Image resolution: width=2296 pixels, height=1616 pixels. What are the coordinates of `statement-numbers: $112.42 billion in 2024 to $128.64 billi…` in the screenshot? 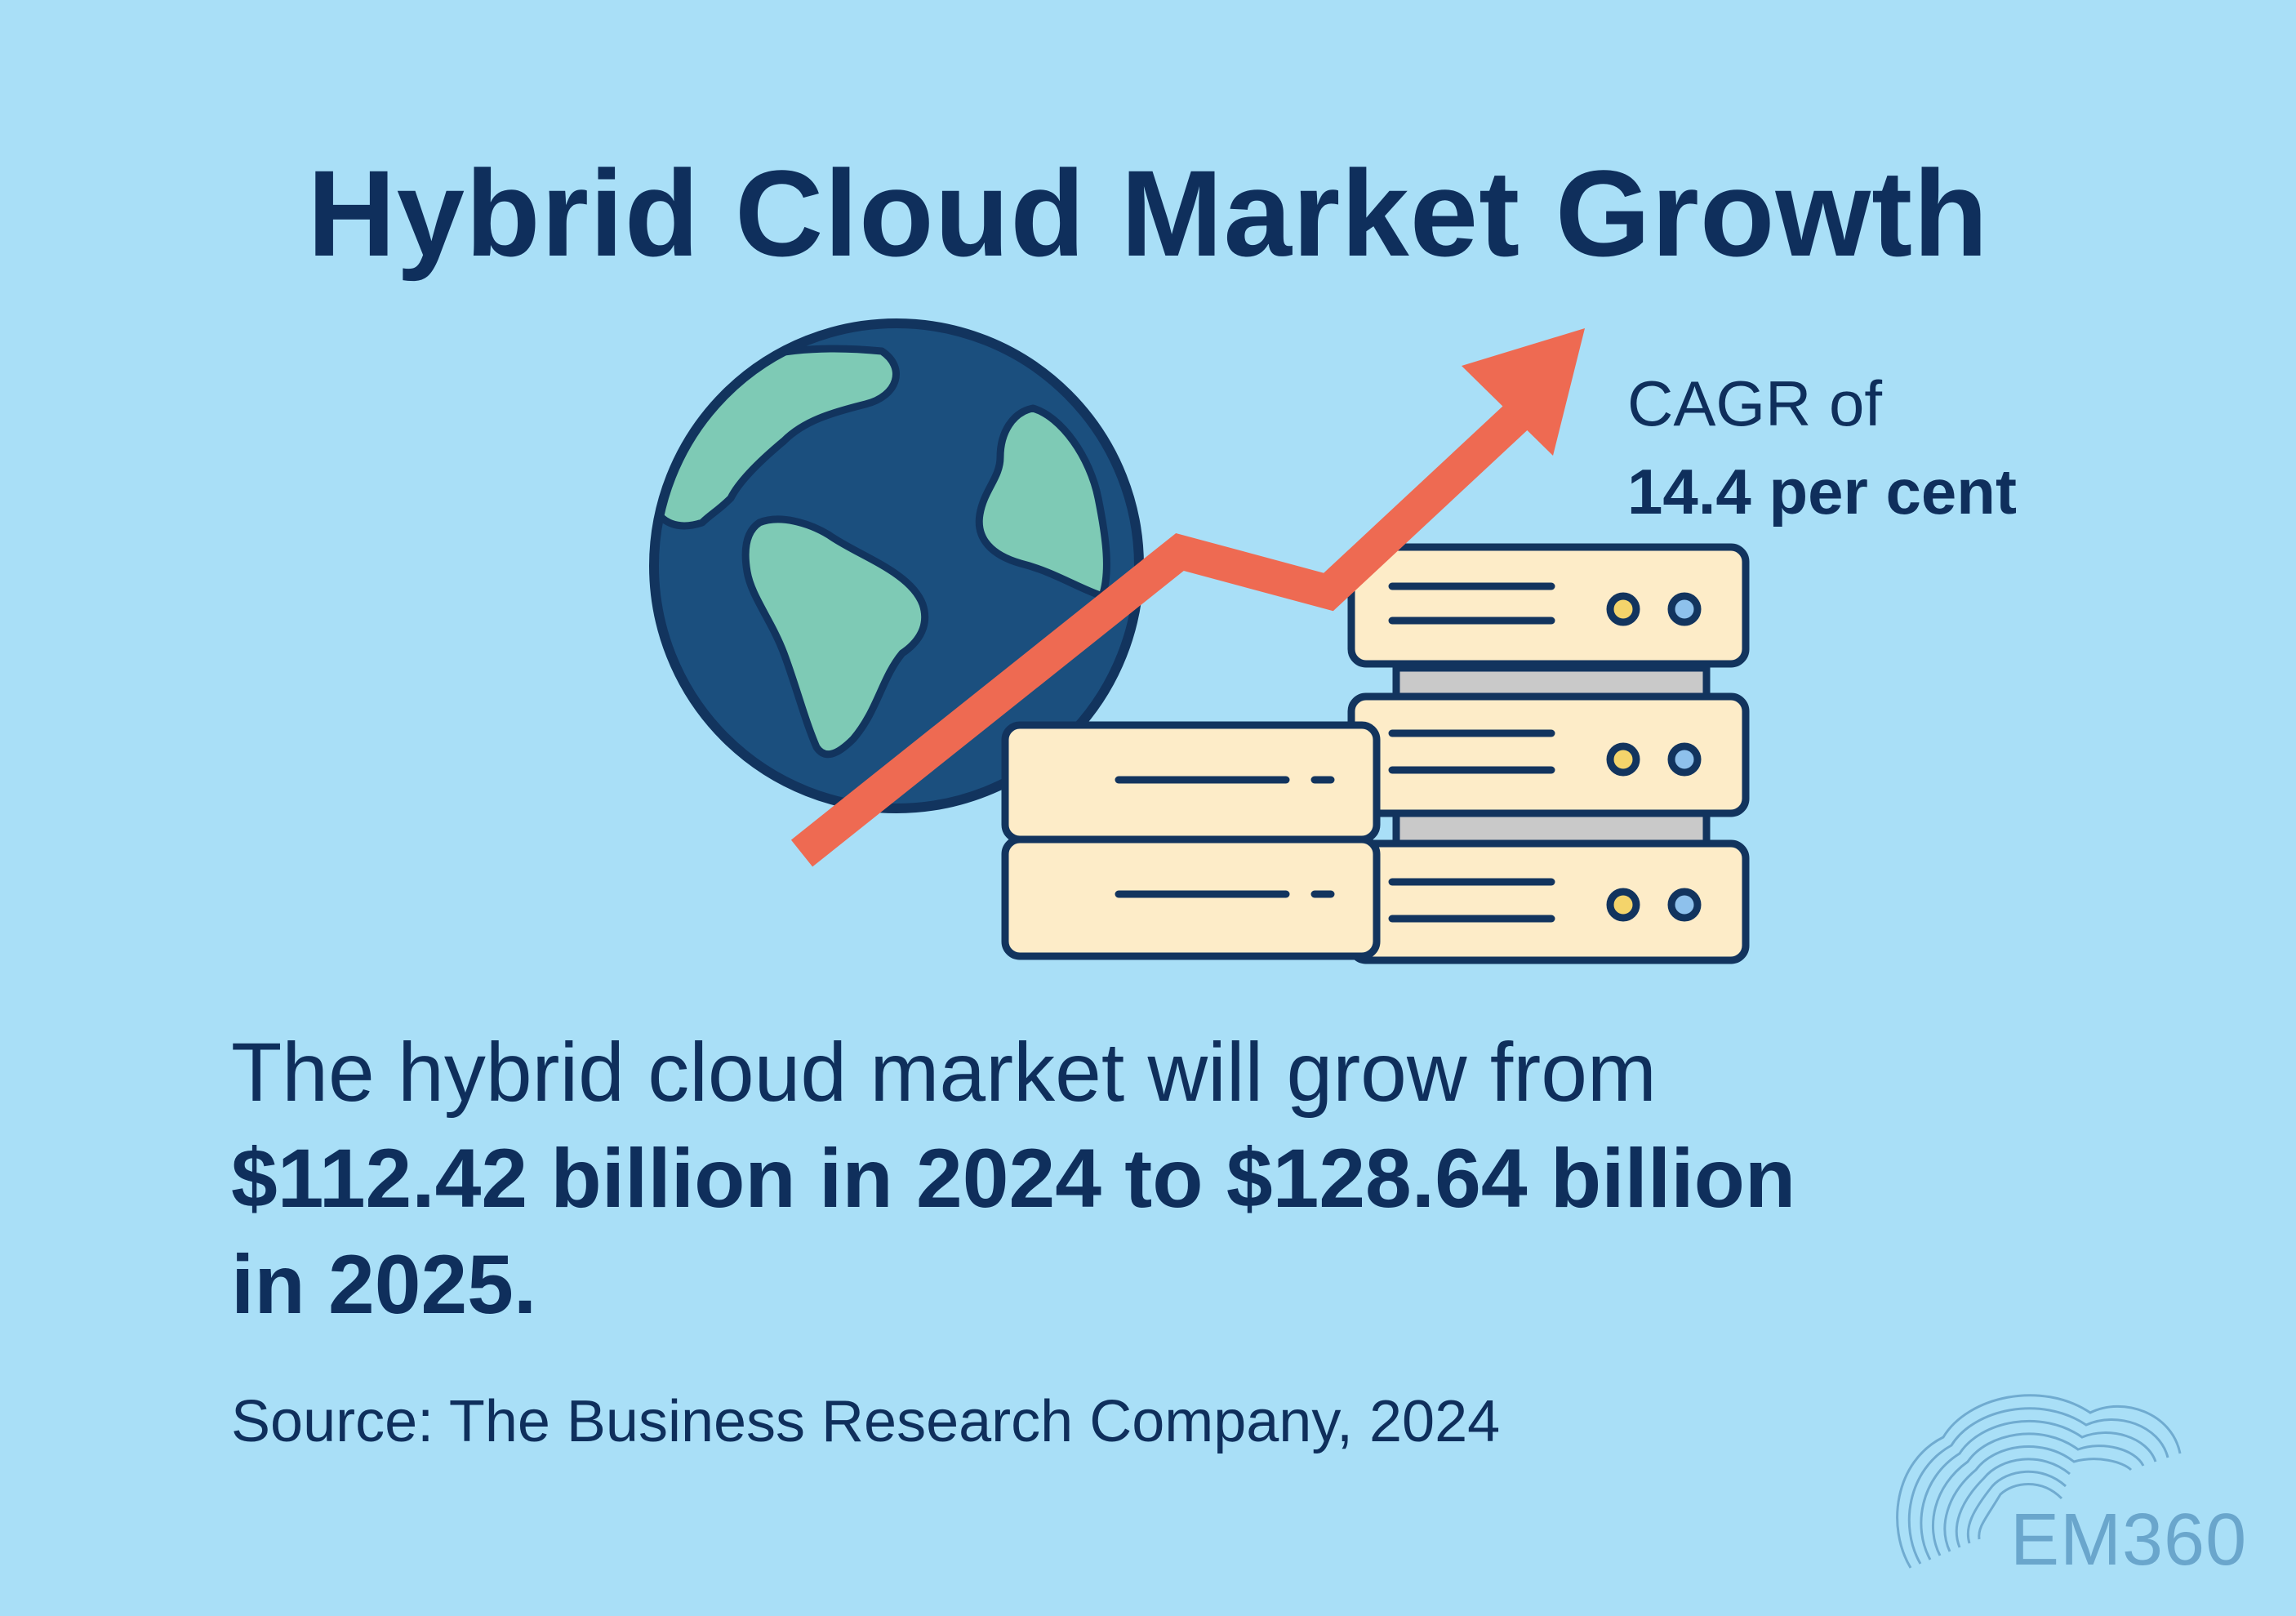 It's located at (1014, 1178).